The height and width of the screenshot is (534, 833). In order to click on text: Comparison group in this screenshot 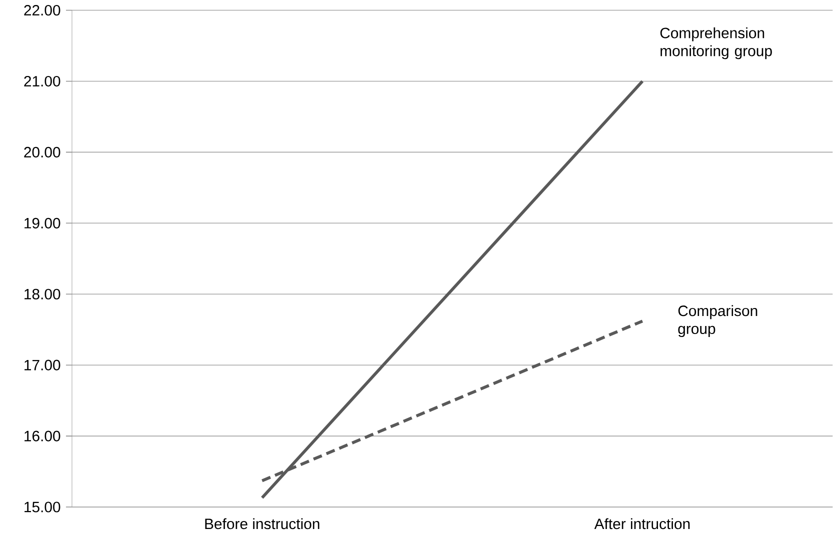, I will do `click(718, 321)`.